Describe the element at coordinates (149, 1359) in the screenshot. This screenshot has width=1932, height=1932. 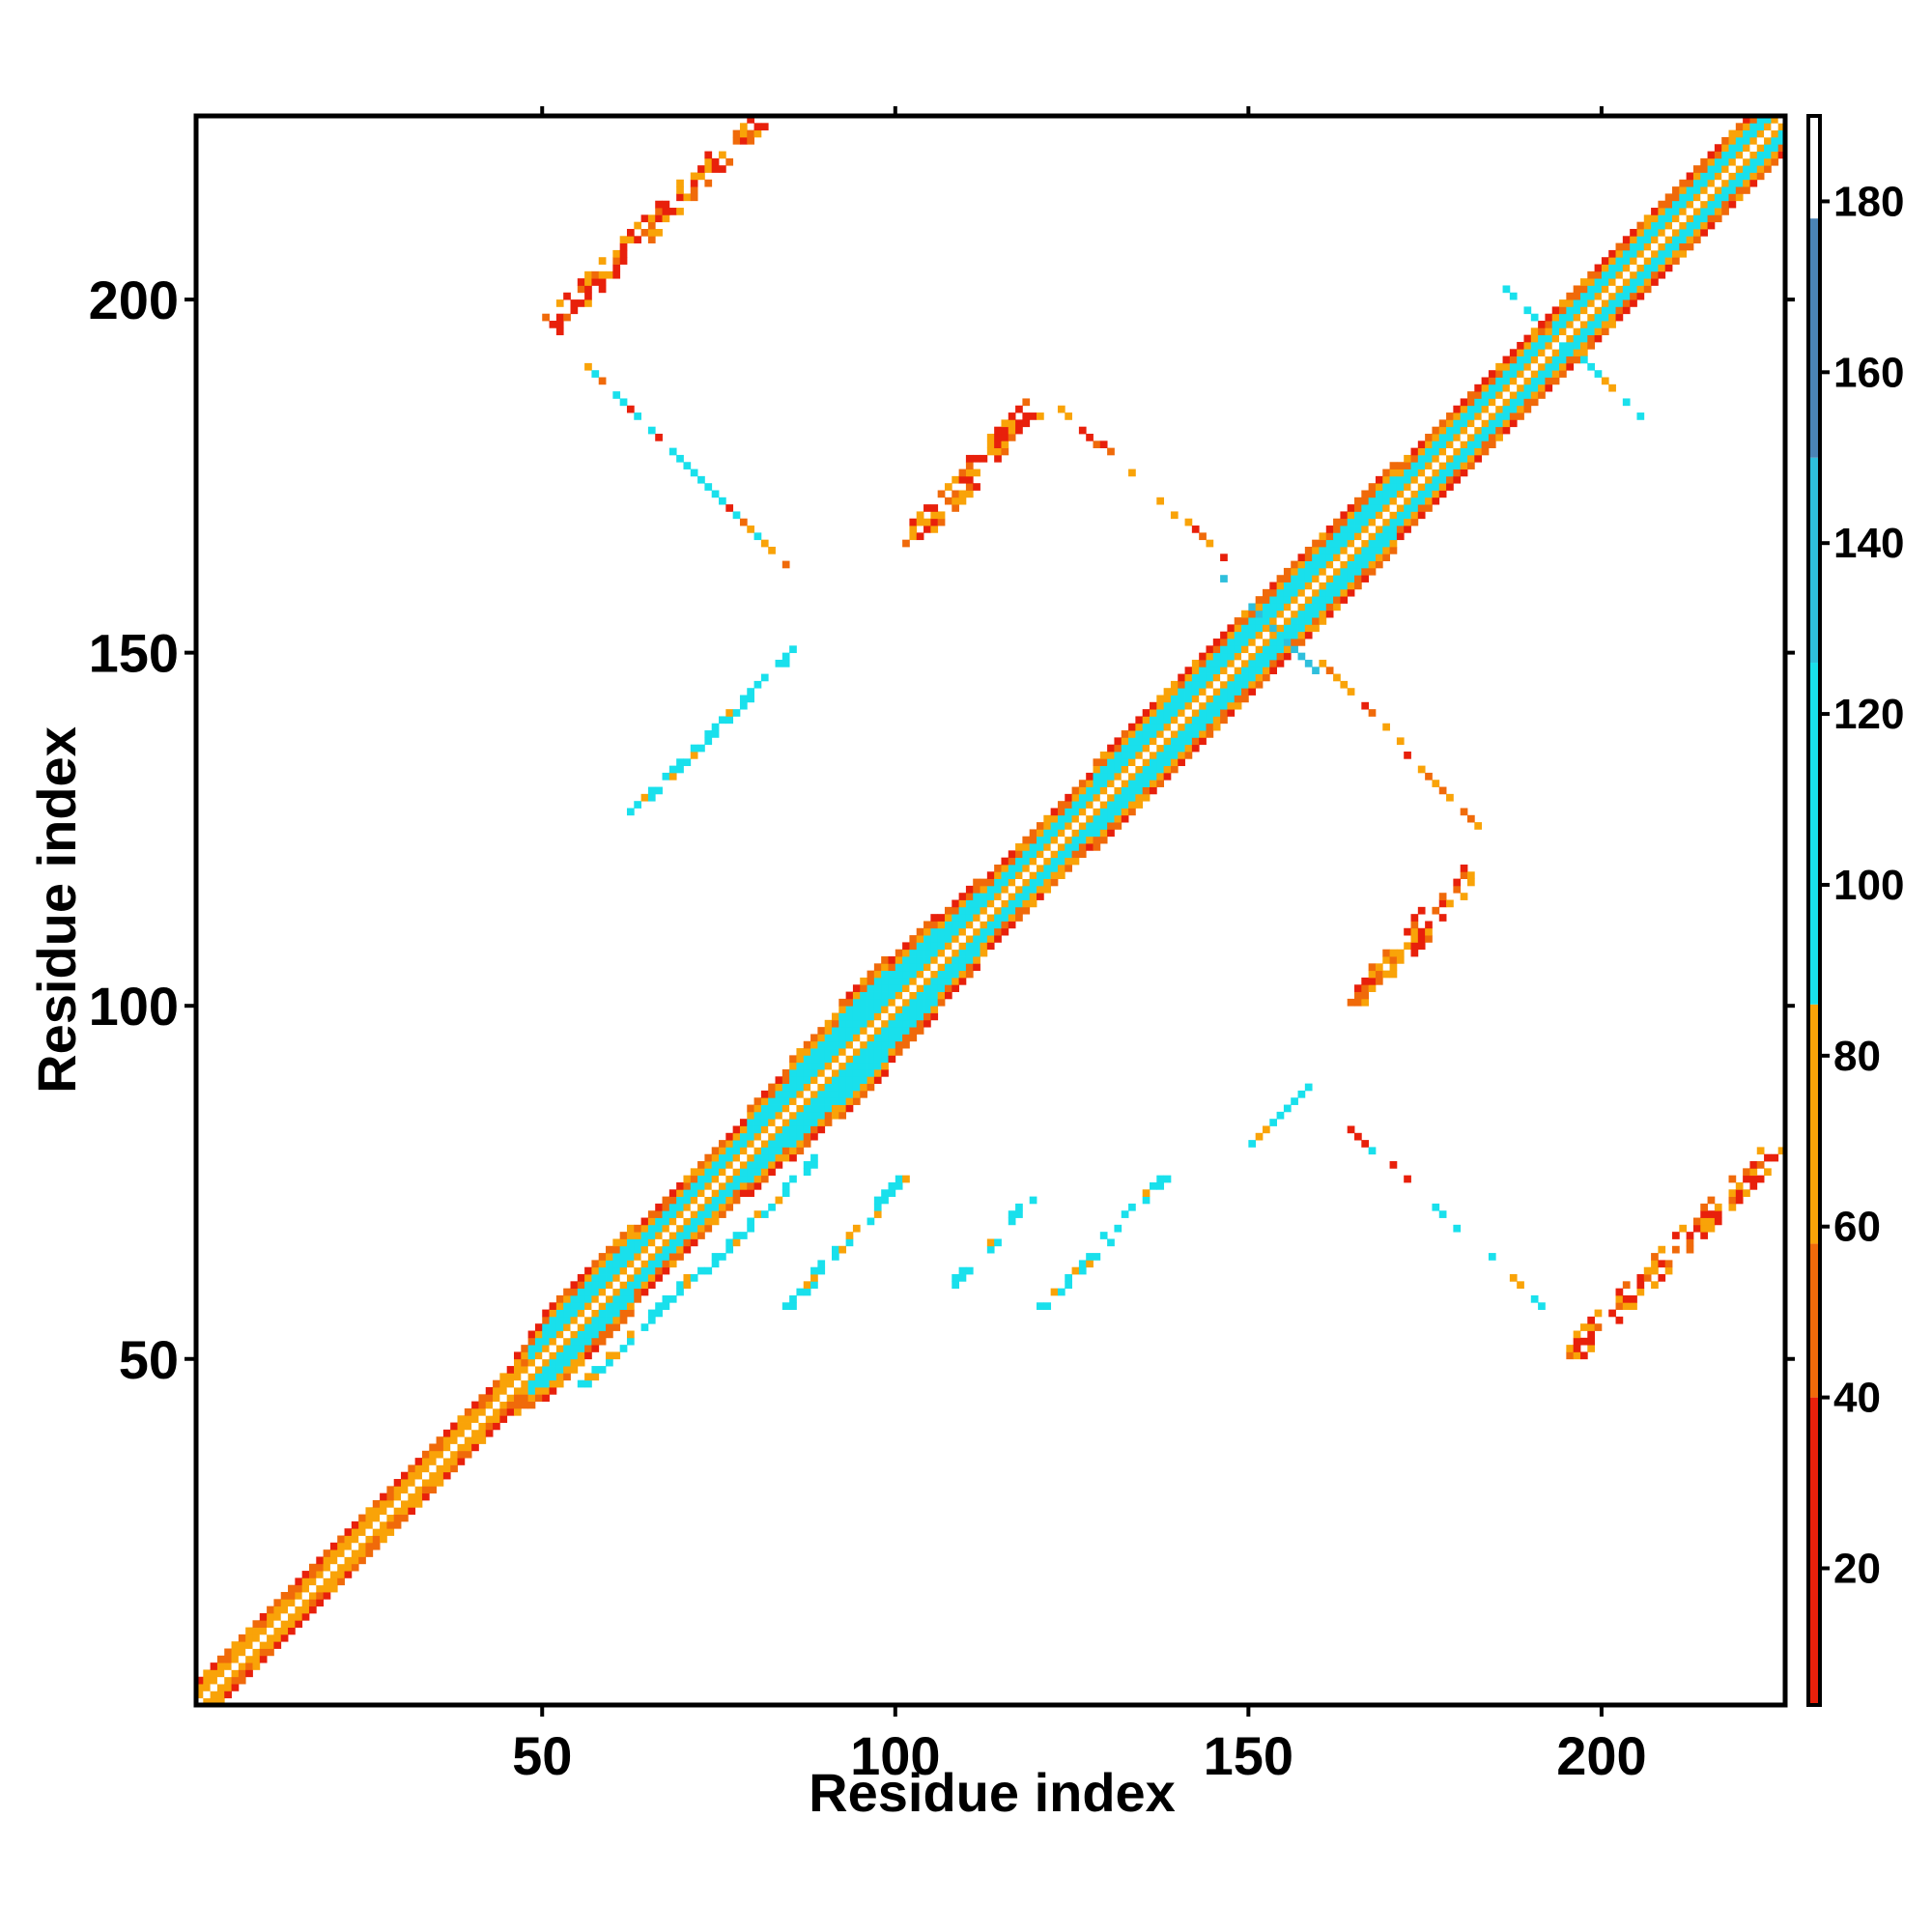
I see `y-tick-label: 50` at that location.